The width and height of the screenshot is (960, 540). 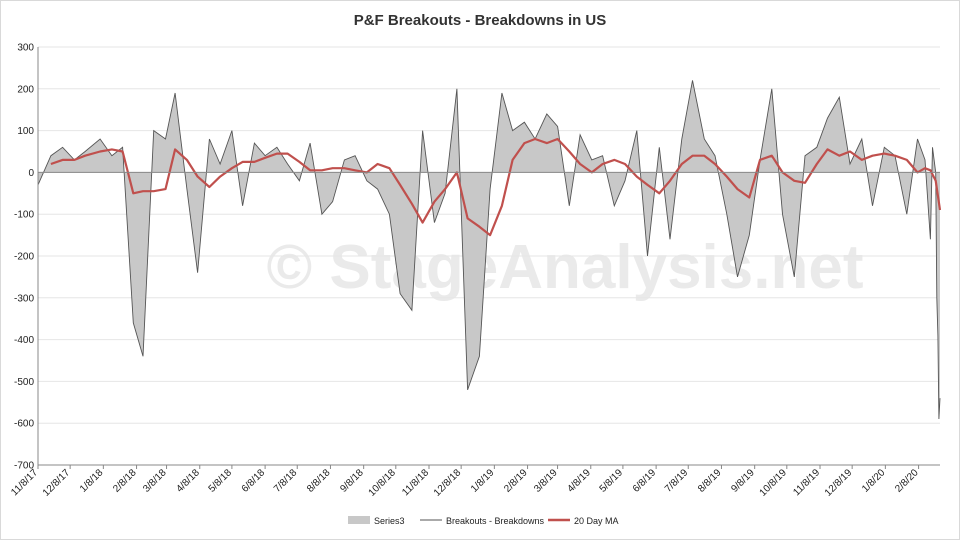 I want to click on y-tick-label-8: -500, so click(x=24, y=382).